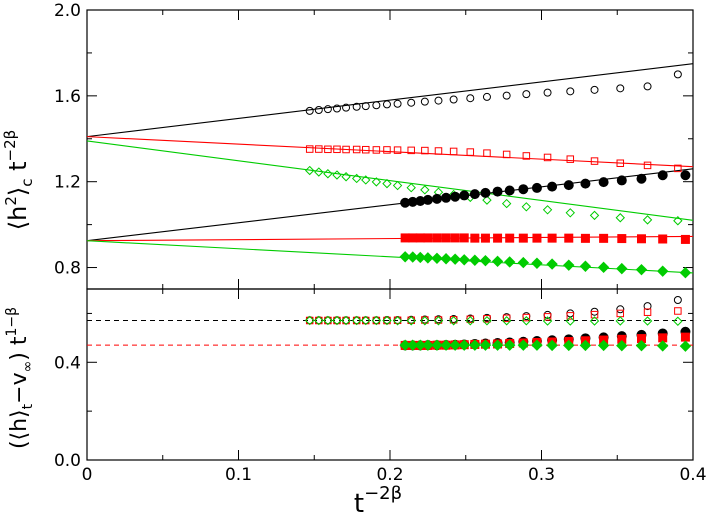 The image size is (706, 521). I want to click on top-y-tick-label: 1.6, so click(67, 97).